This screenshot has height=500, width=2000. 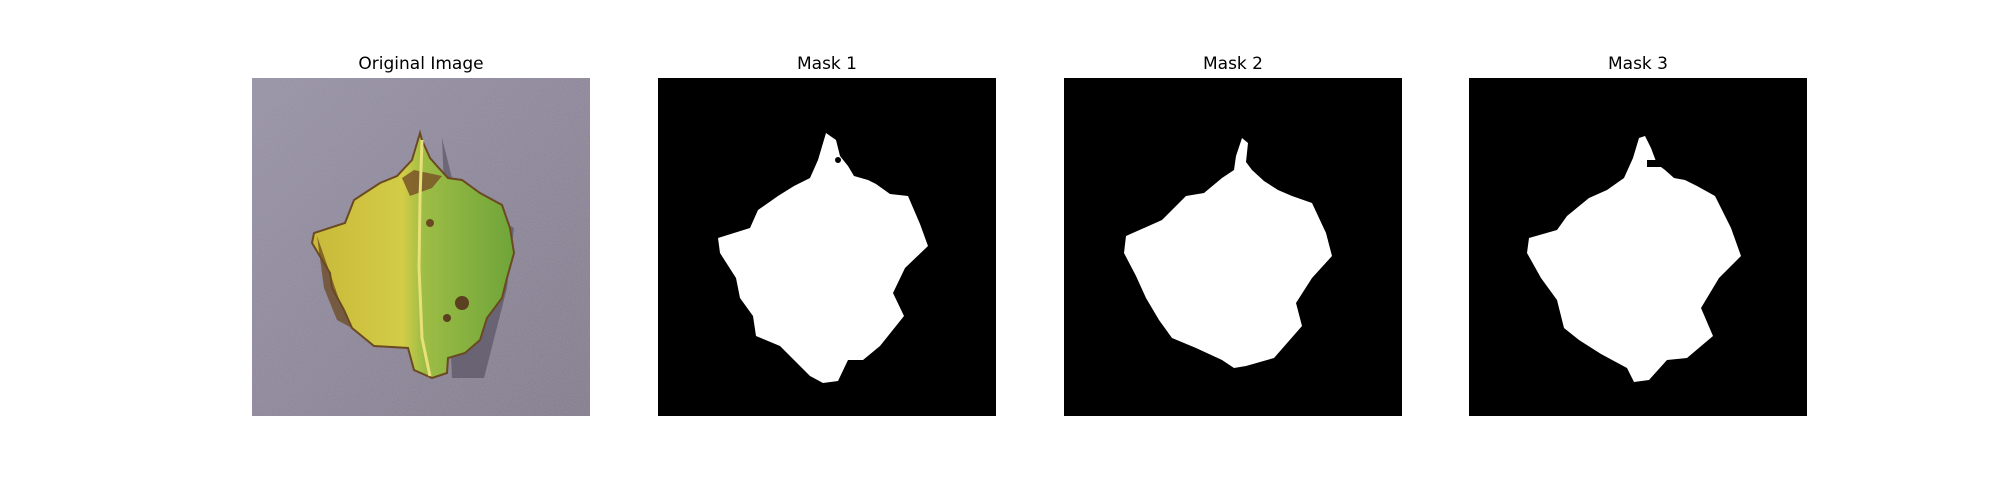 I want to click on panel-original: Original Image, so click(x=421, y=234).